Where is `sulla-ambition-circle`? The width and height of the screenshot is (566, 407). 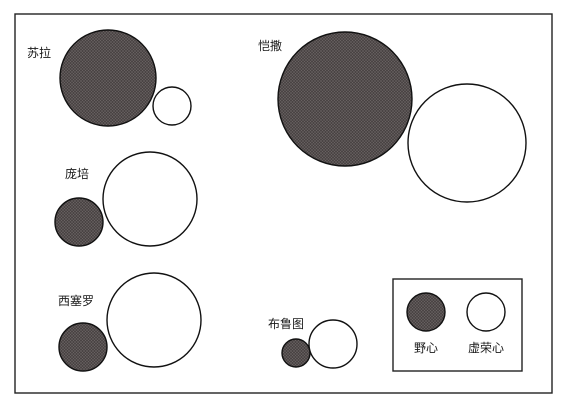 sulla-ambition-circle is located at coordinates (108, 78).